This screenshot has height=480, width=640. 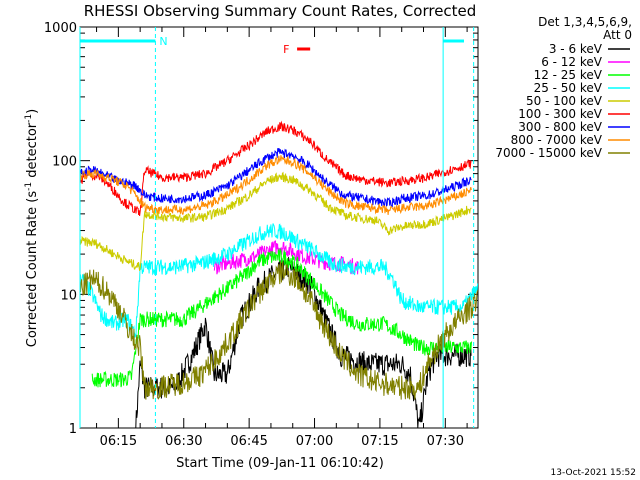 I want to click on y-label-part3: ), so click(x=32, y=111).